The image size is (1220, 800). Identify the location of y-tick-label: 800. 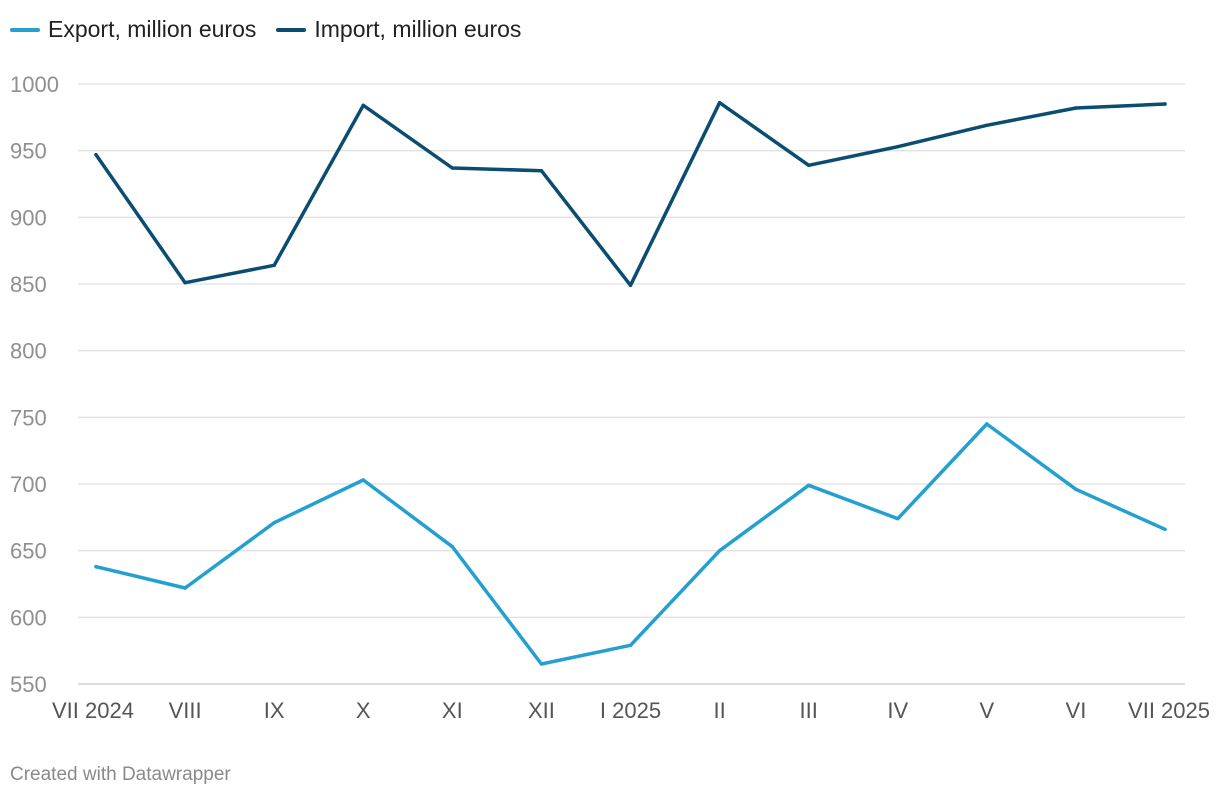
(28, 351).